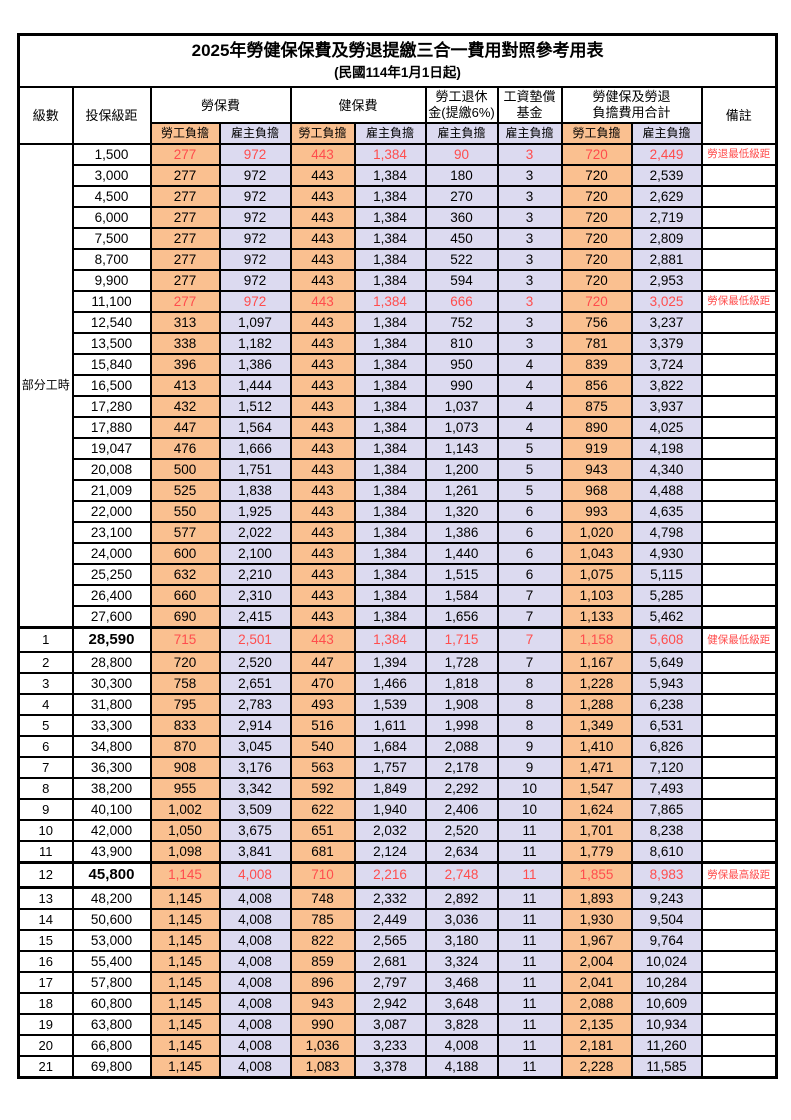 This screenshot has width=791, height=1120. Describe the element at coordinates (111, 364) in the screenshot. I see `bracket-cell: 15,840` at that location.